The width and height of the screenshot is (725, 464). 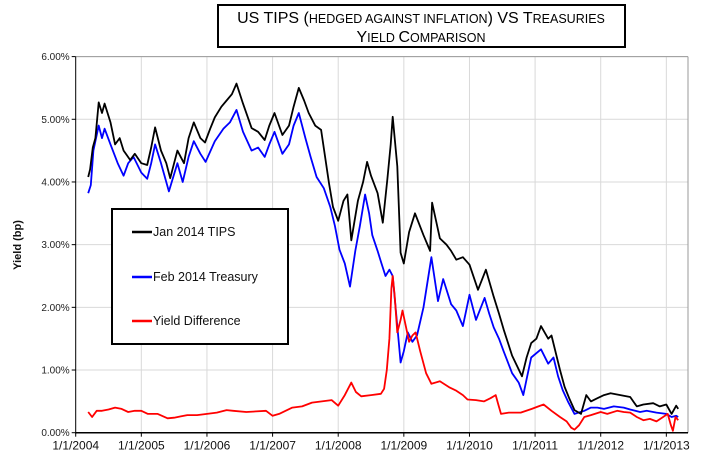 I want to click on title-box, so click(x=421, y=26).